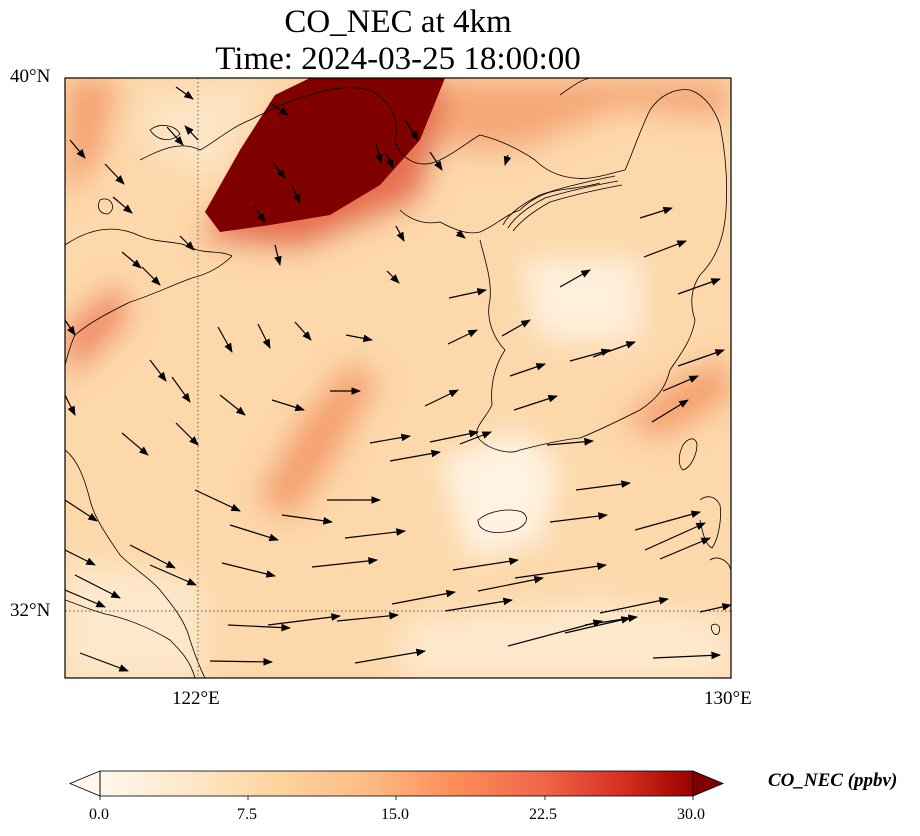 The width and height of the screenshot is (920, 836). I want to click on lon-tick-122e: 122°E, so click(196, 698).